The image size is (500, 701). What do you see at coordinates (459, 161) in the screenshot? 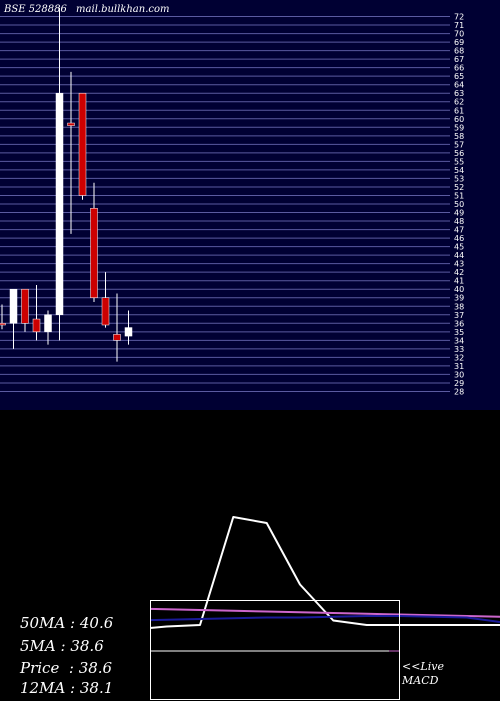
I see `y-tick-label: 55` at bounding box center [459, 161].